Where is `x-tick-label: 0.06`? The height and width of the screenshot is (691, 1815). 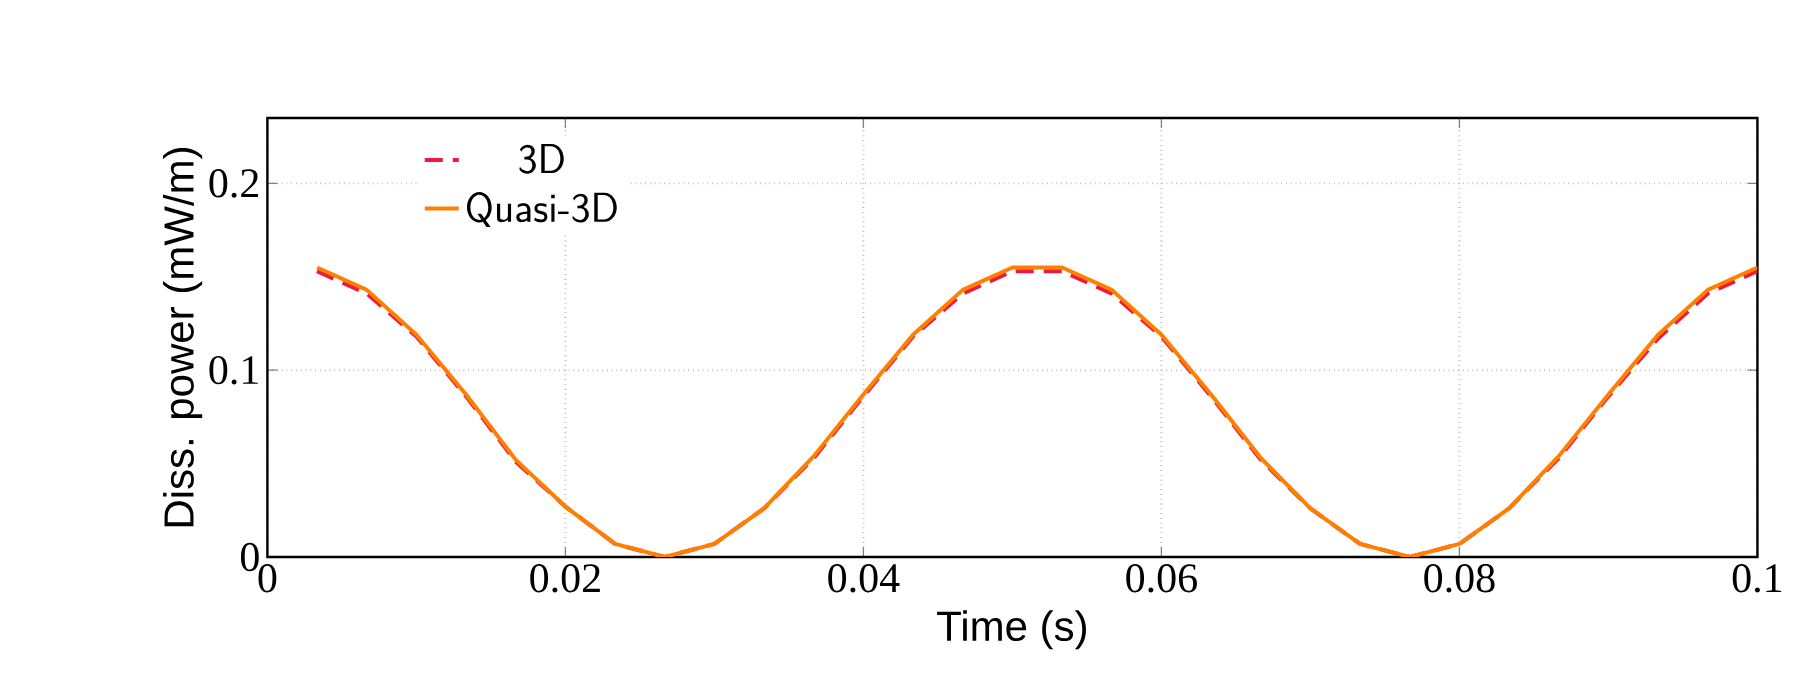
x-tick-label: 0.06 is located at coordinates (1161, 578).